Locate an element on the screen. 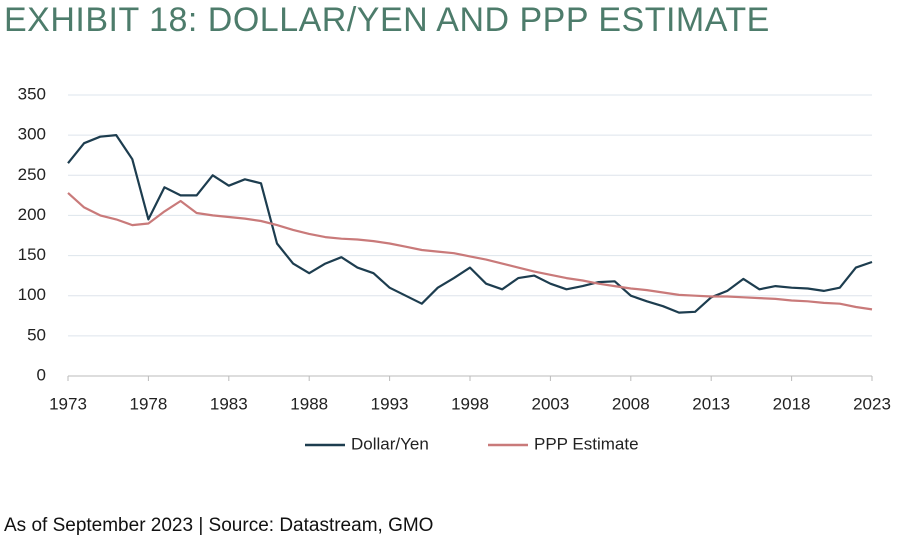 The width and height of the screenshot is (909, 560). x-tick-label: 1998 is located at coordinates (470, 403).